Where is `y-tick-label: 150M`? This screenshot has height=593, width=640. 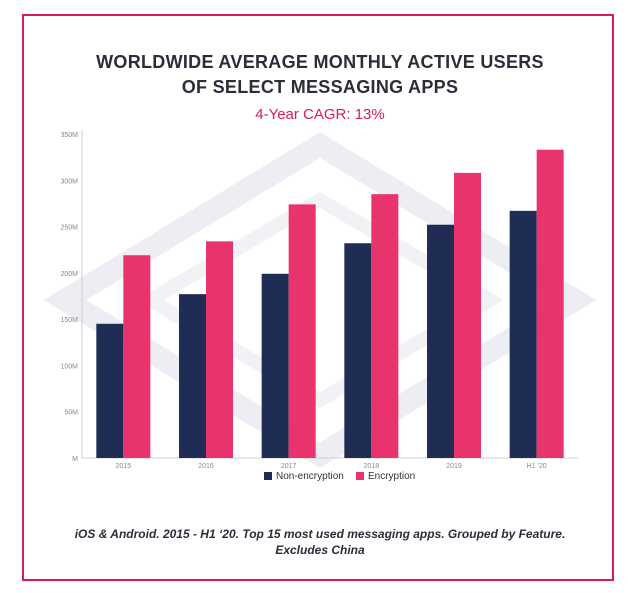
y-tick-label: 150M is located at coordinates (69, 320).